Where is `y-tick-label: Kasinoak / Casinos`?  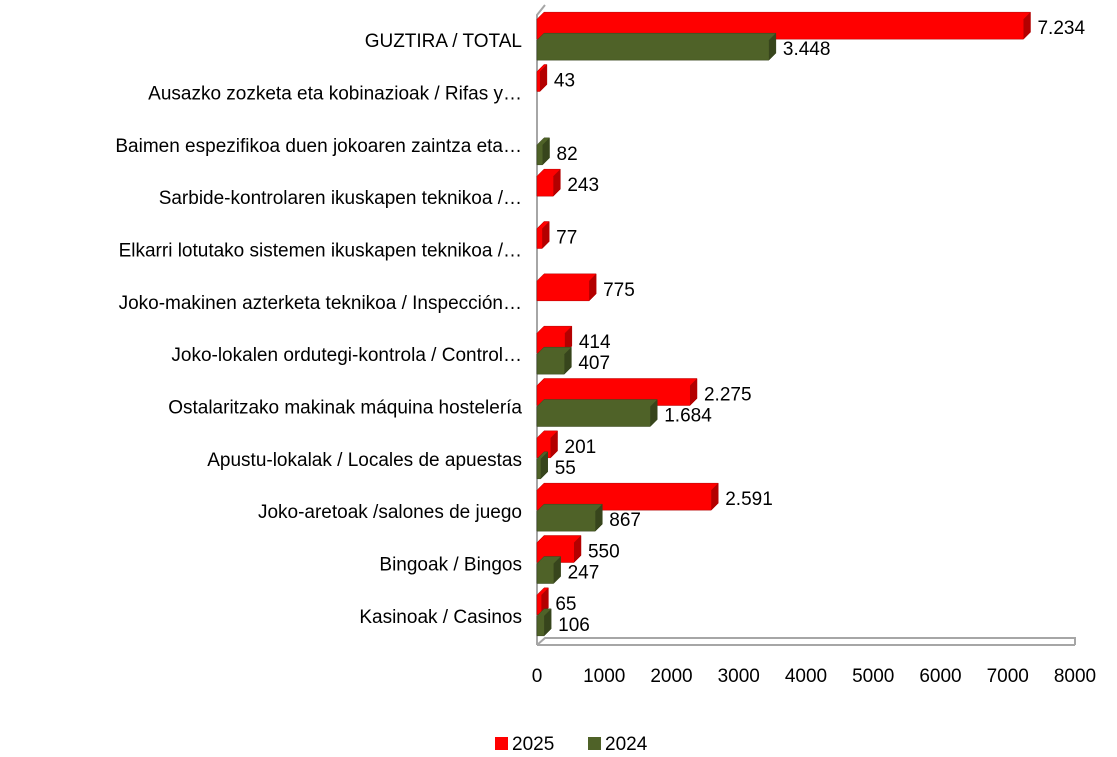 y-tick-label: Kasinoak / Casinos is located at coordinates (440, 617).